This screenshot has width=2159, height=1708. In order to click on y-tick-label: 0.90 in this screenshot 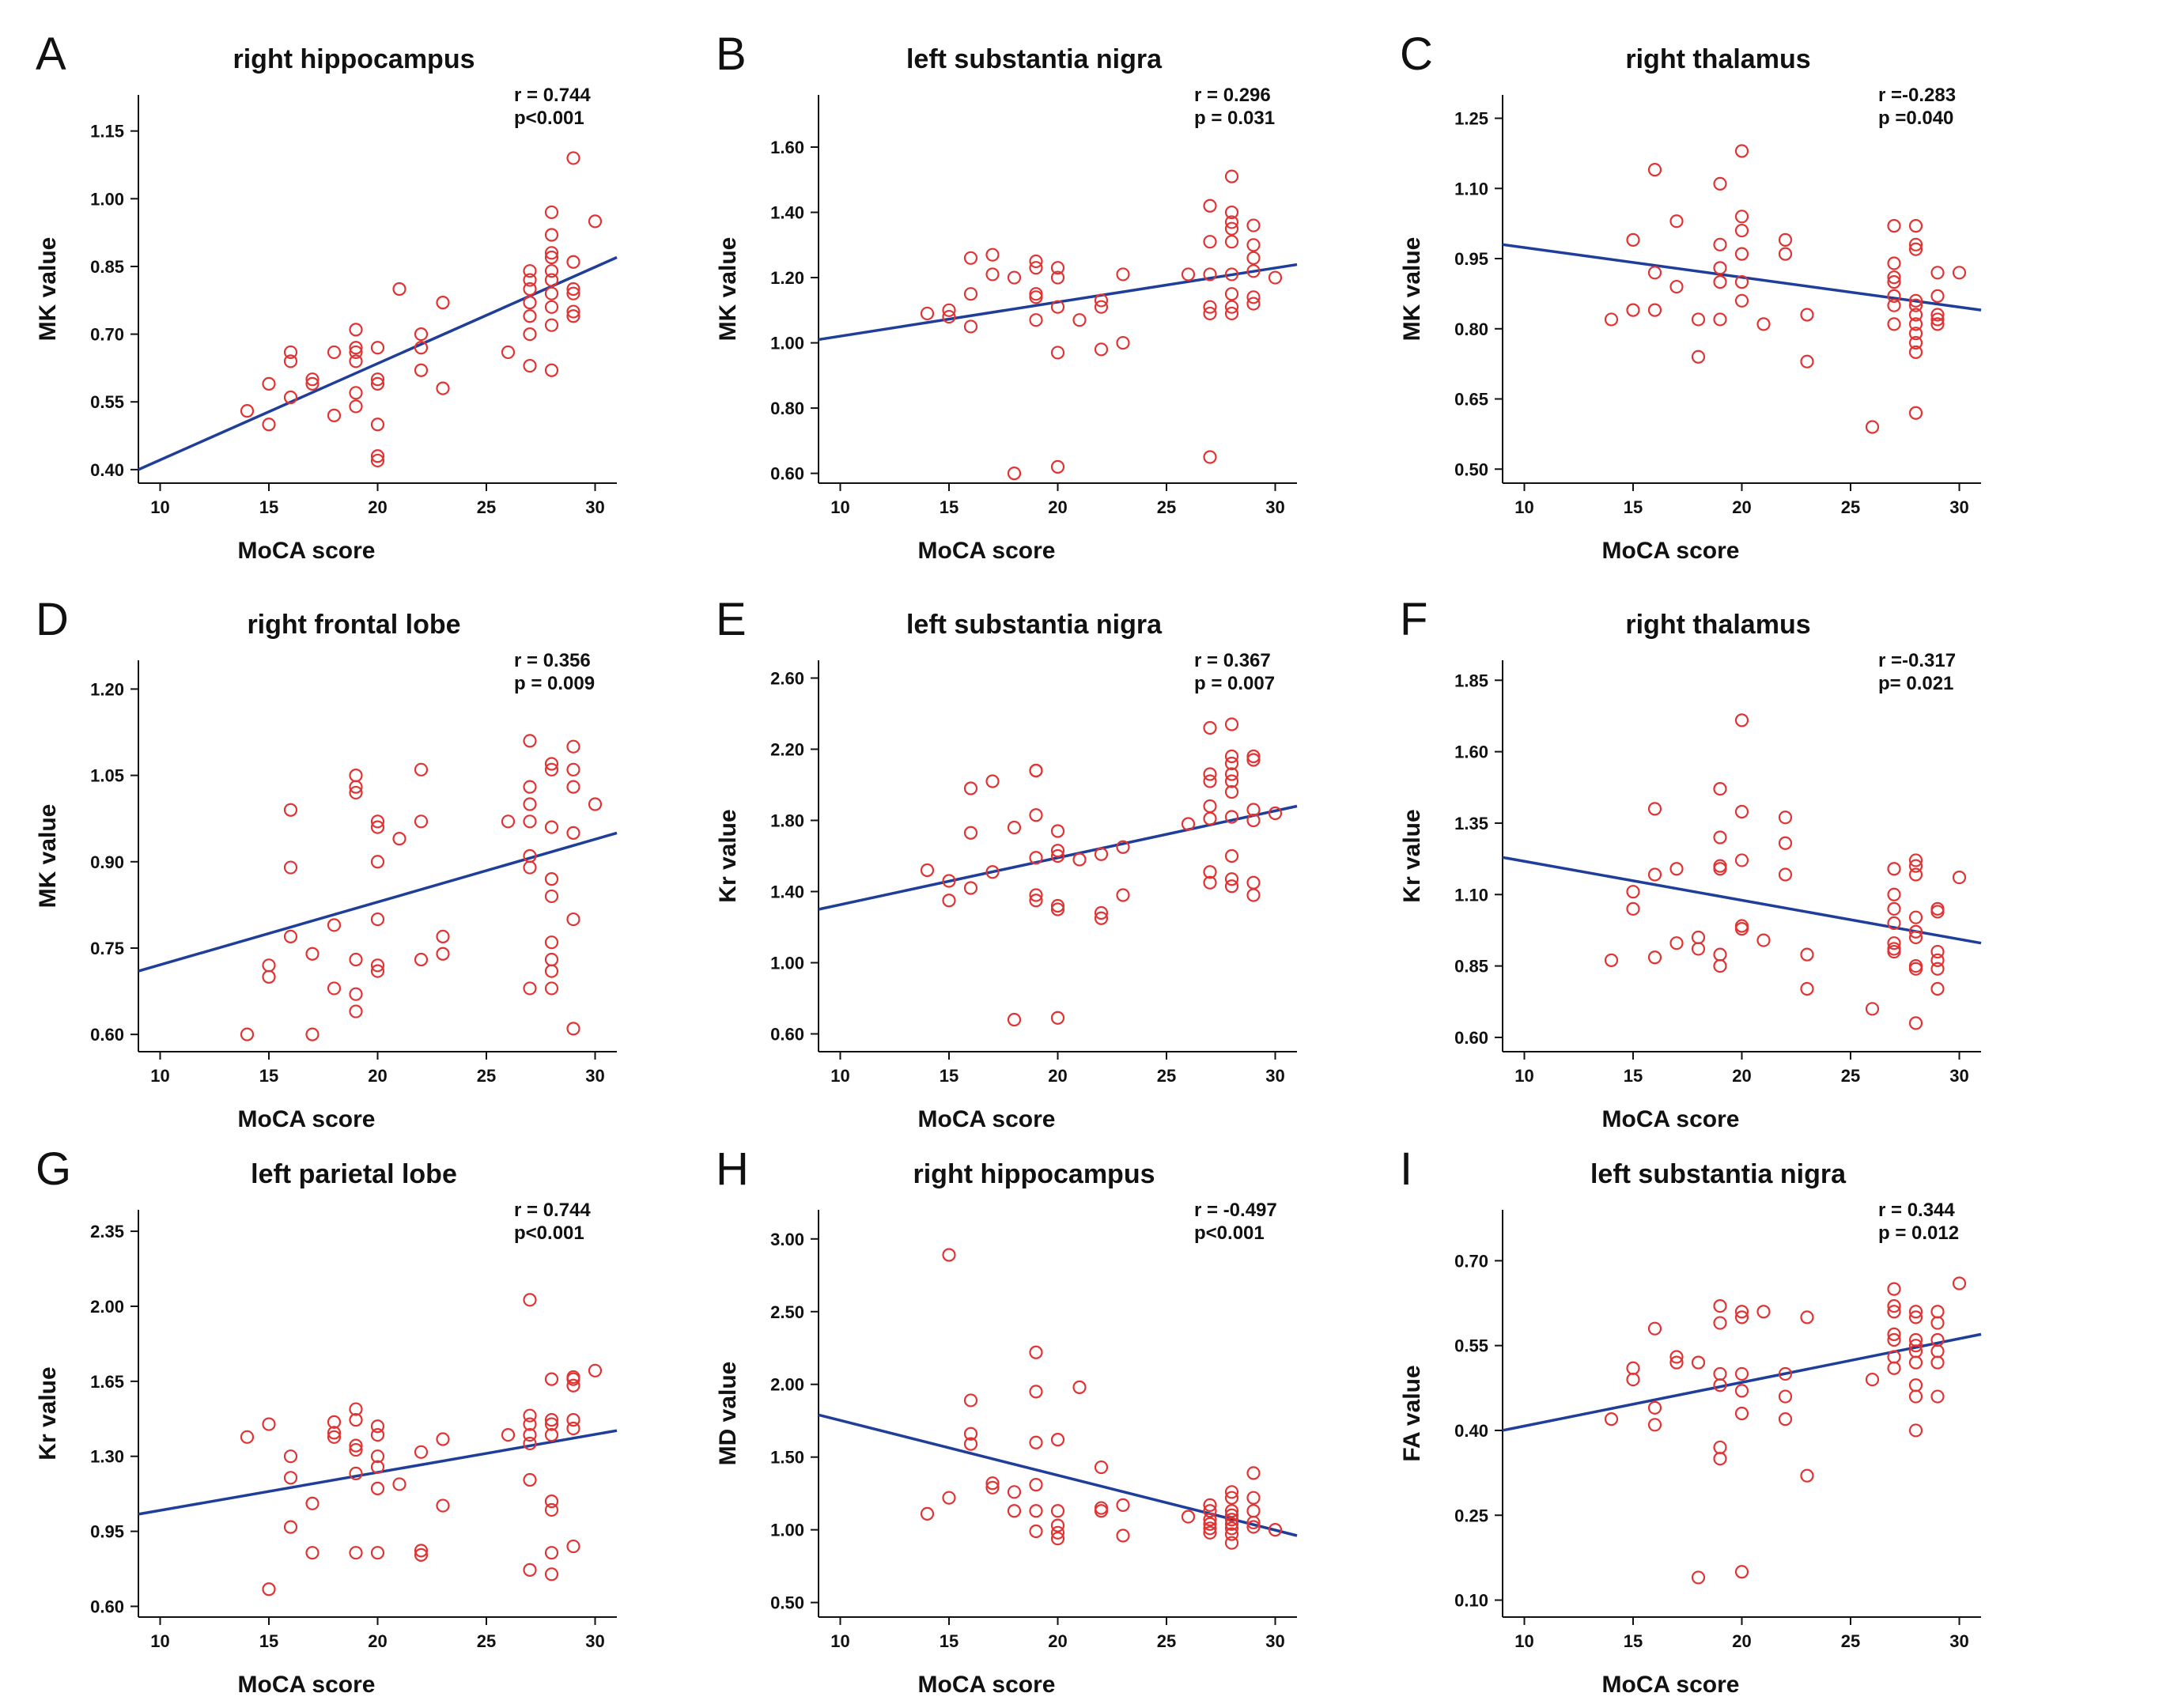, I will do `click(107, 862)`.